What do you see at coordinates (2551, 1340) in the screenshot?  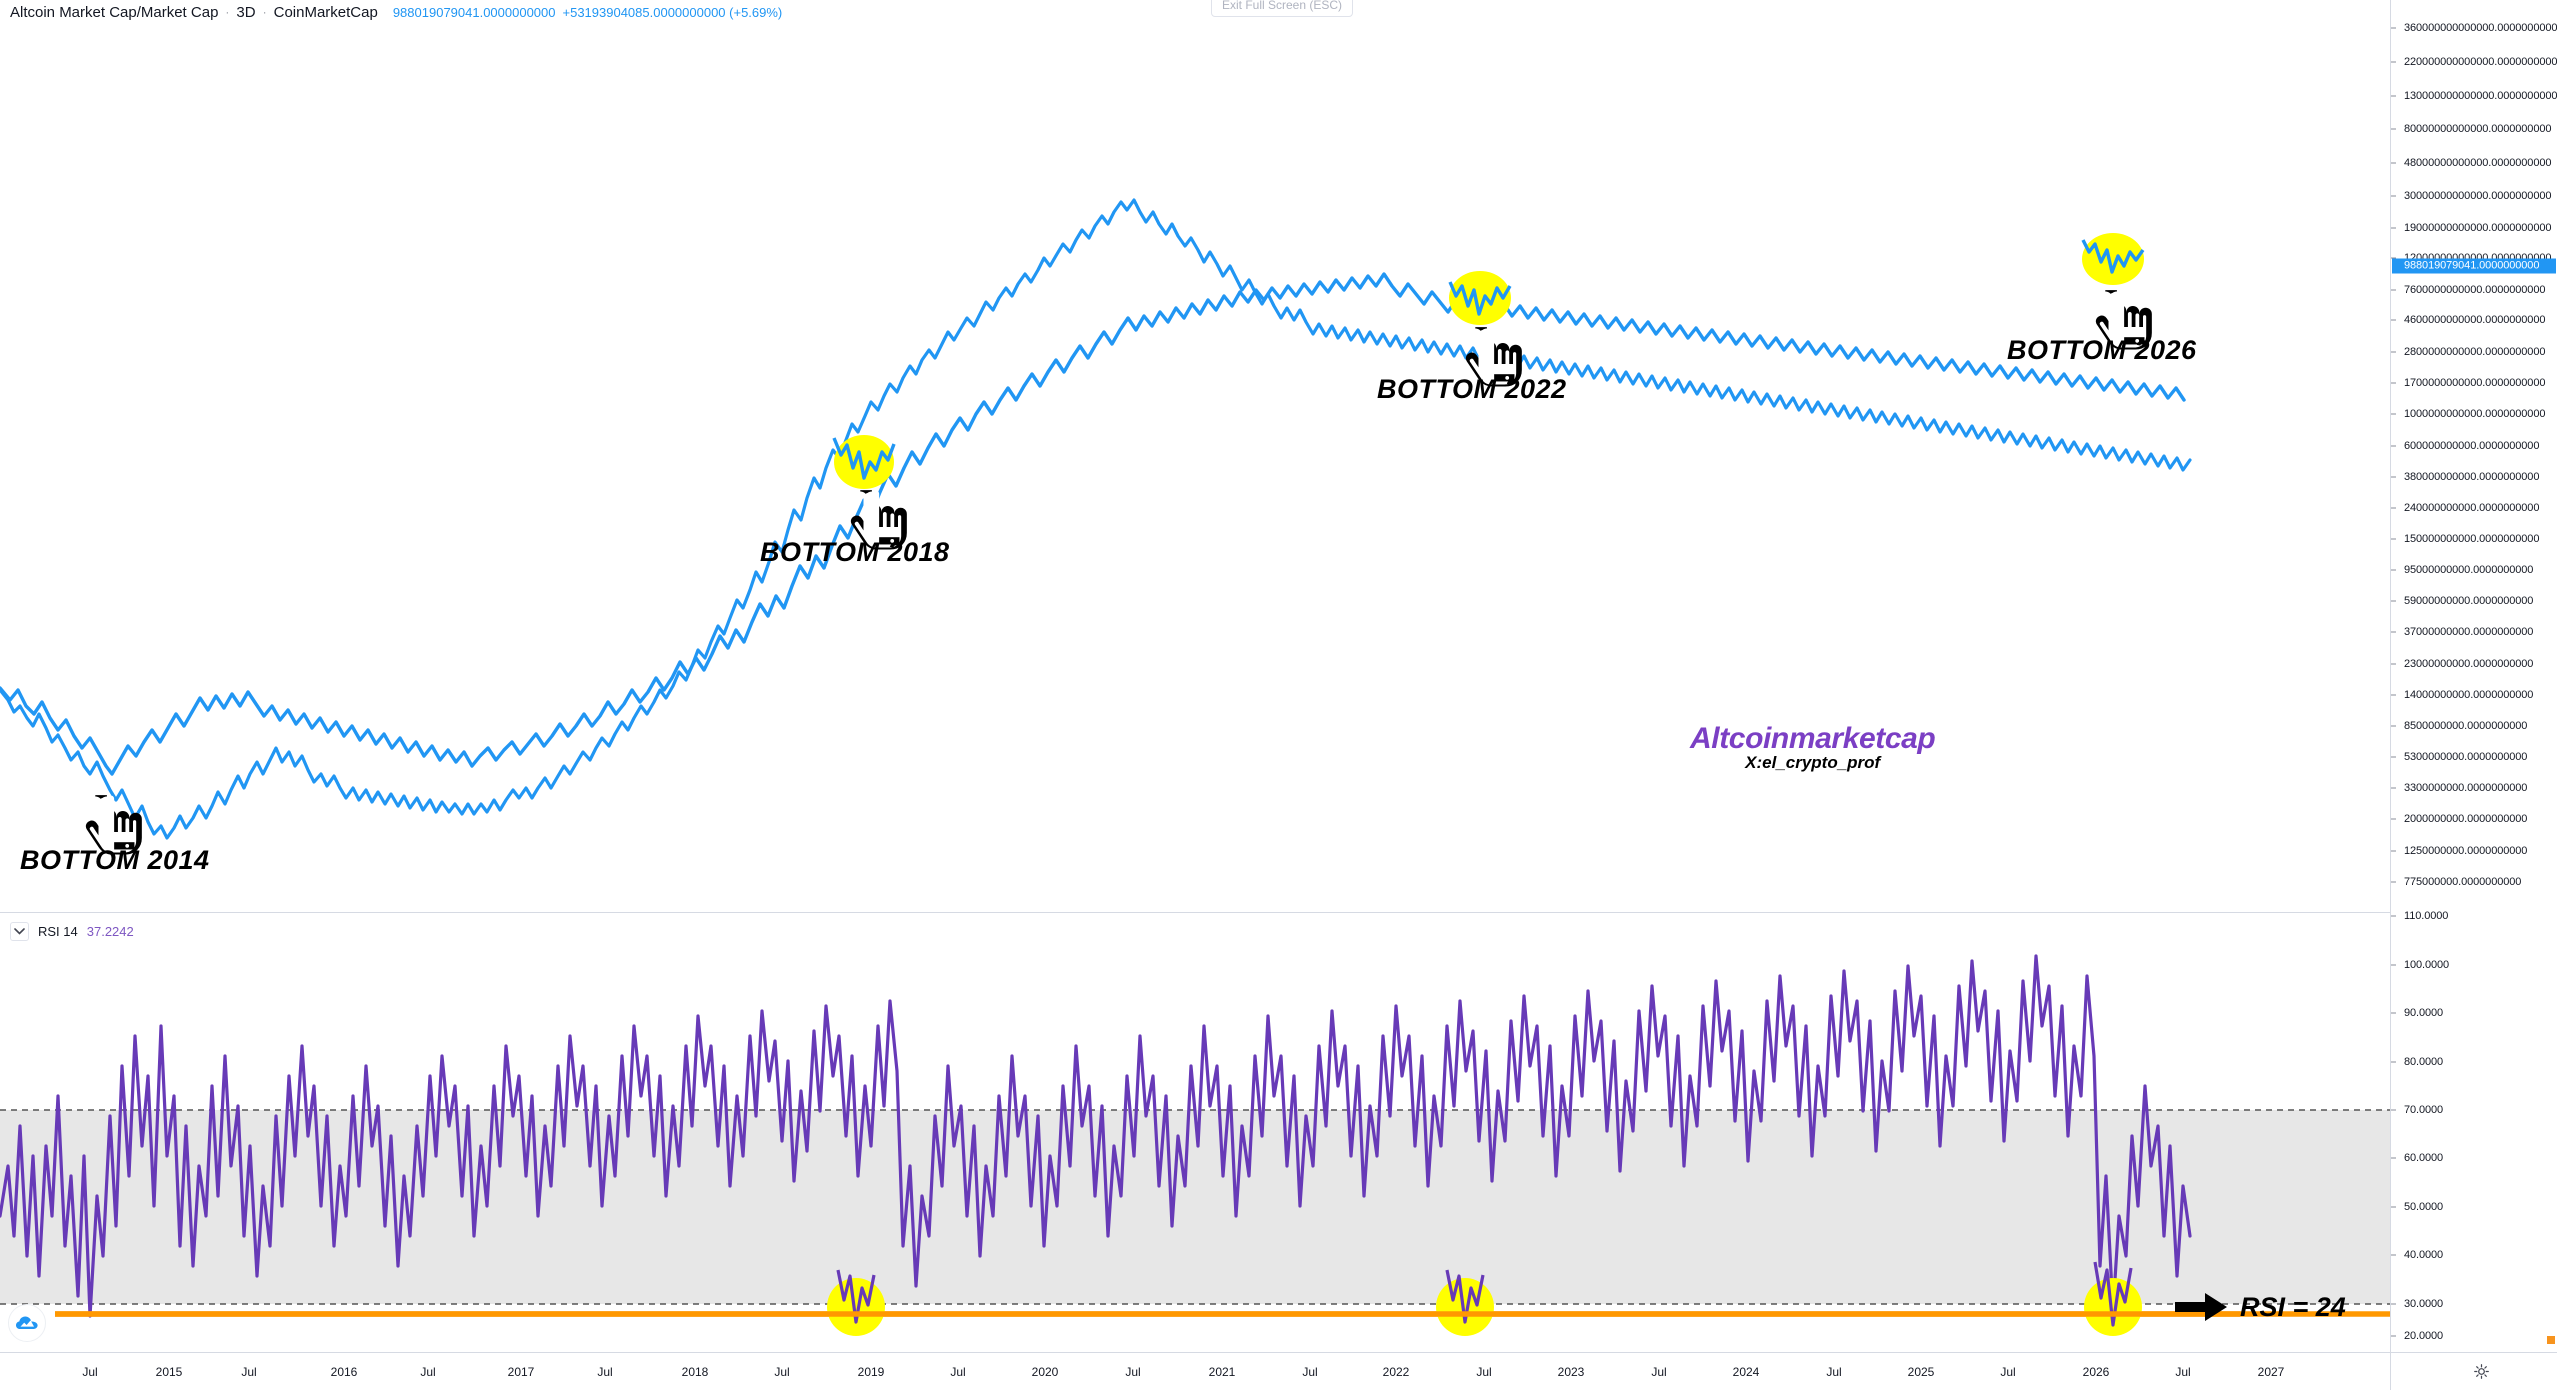 I see `scrollbar-marker` at bounding box center [2551, 1340].